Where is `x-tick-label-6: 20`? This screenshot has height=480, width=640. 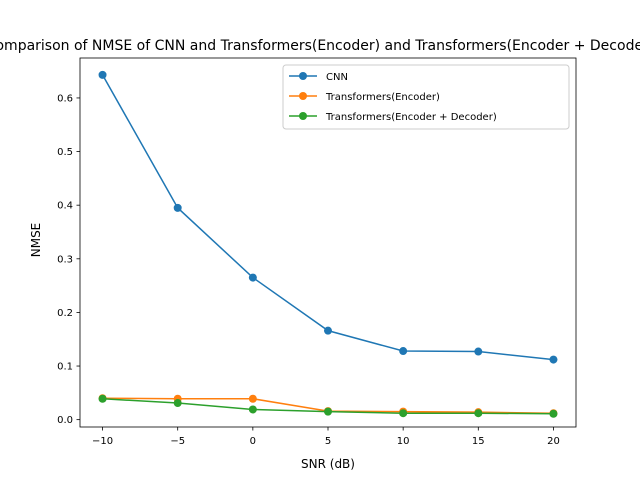
x-tick-label-6: 20 is located at coordinates (553, 441).